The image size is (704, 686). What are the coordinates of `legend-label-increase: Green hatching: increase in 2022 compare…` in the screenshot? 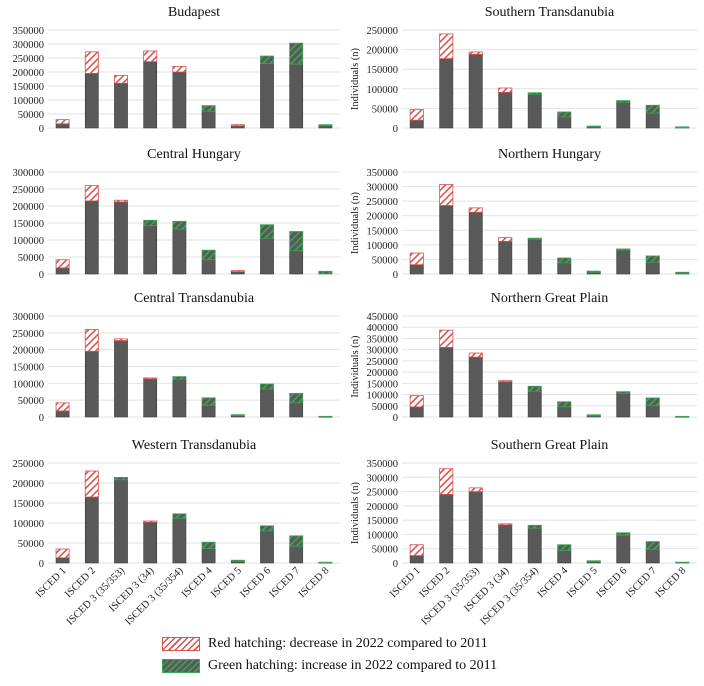 It's located at (353, 665).